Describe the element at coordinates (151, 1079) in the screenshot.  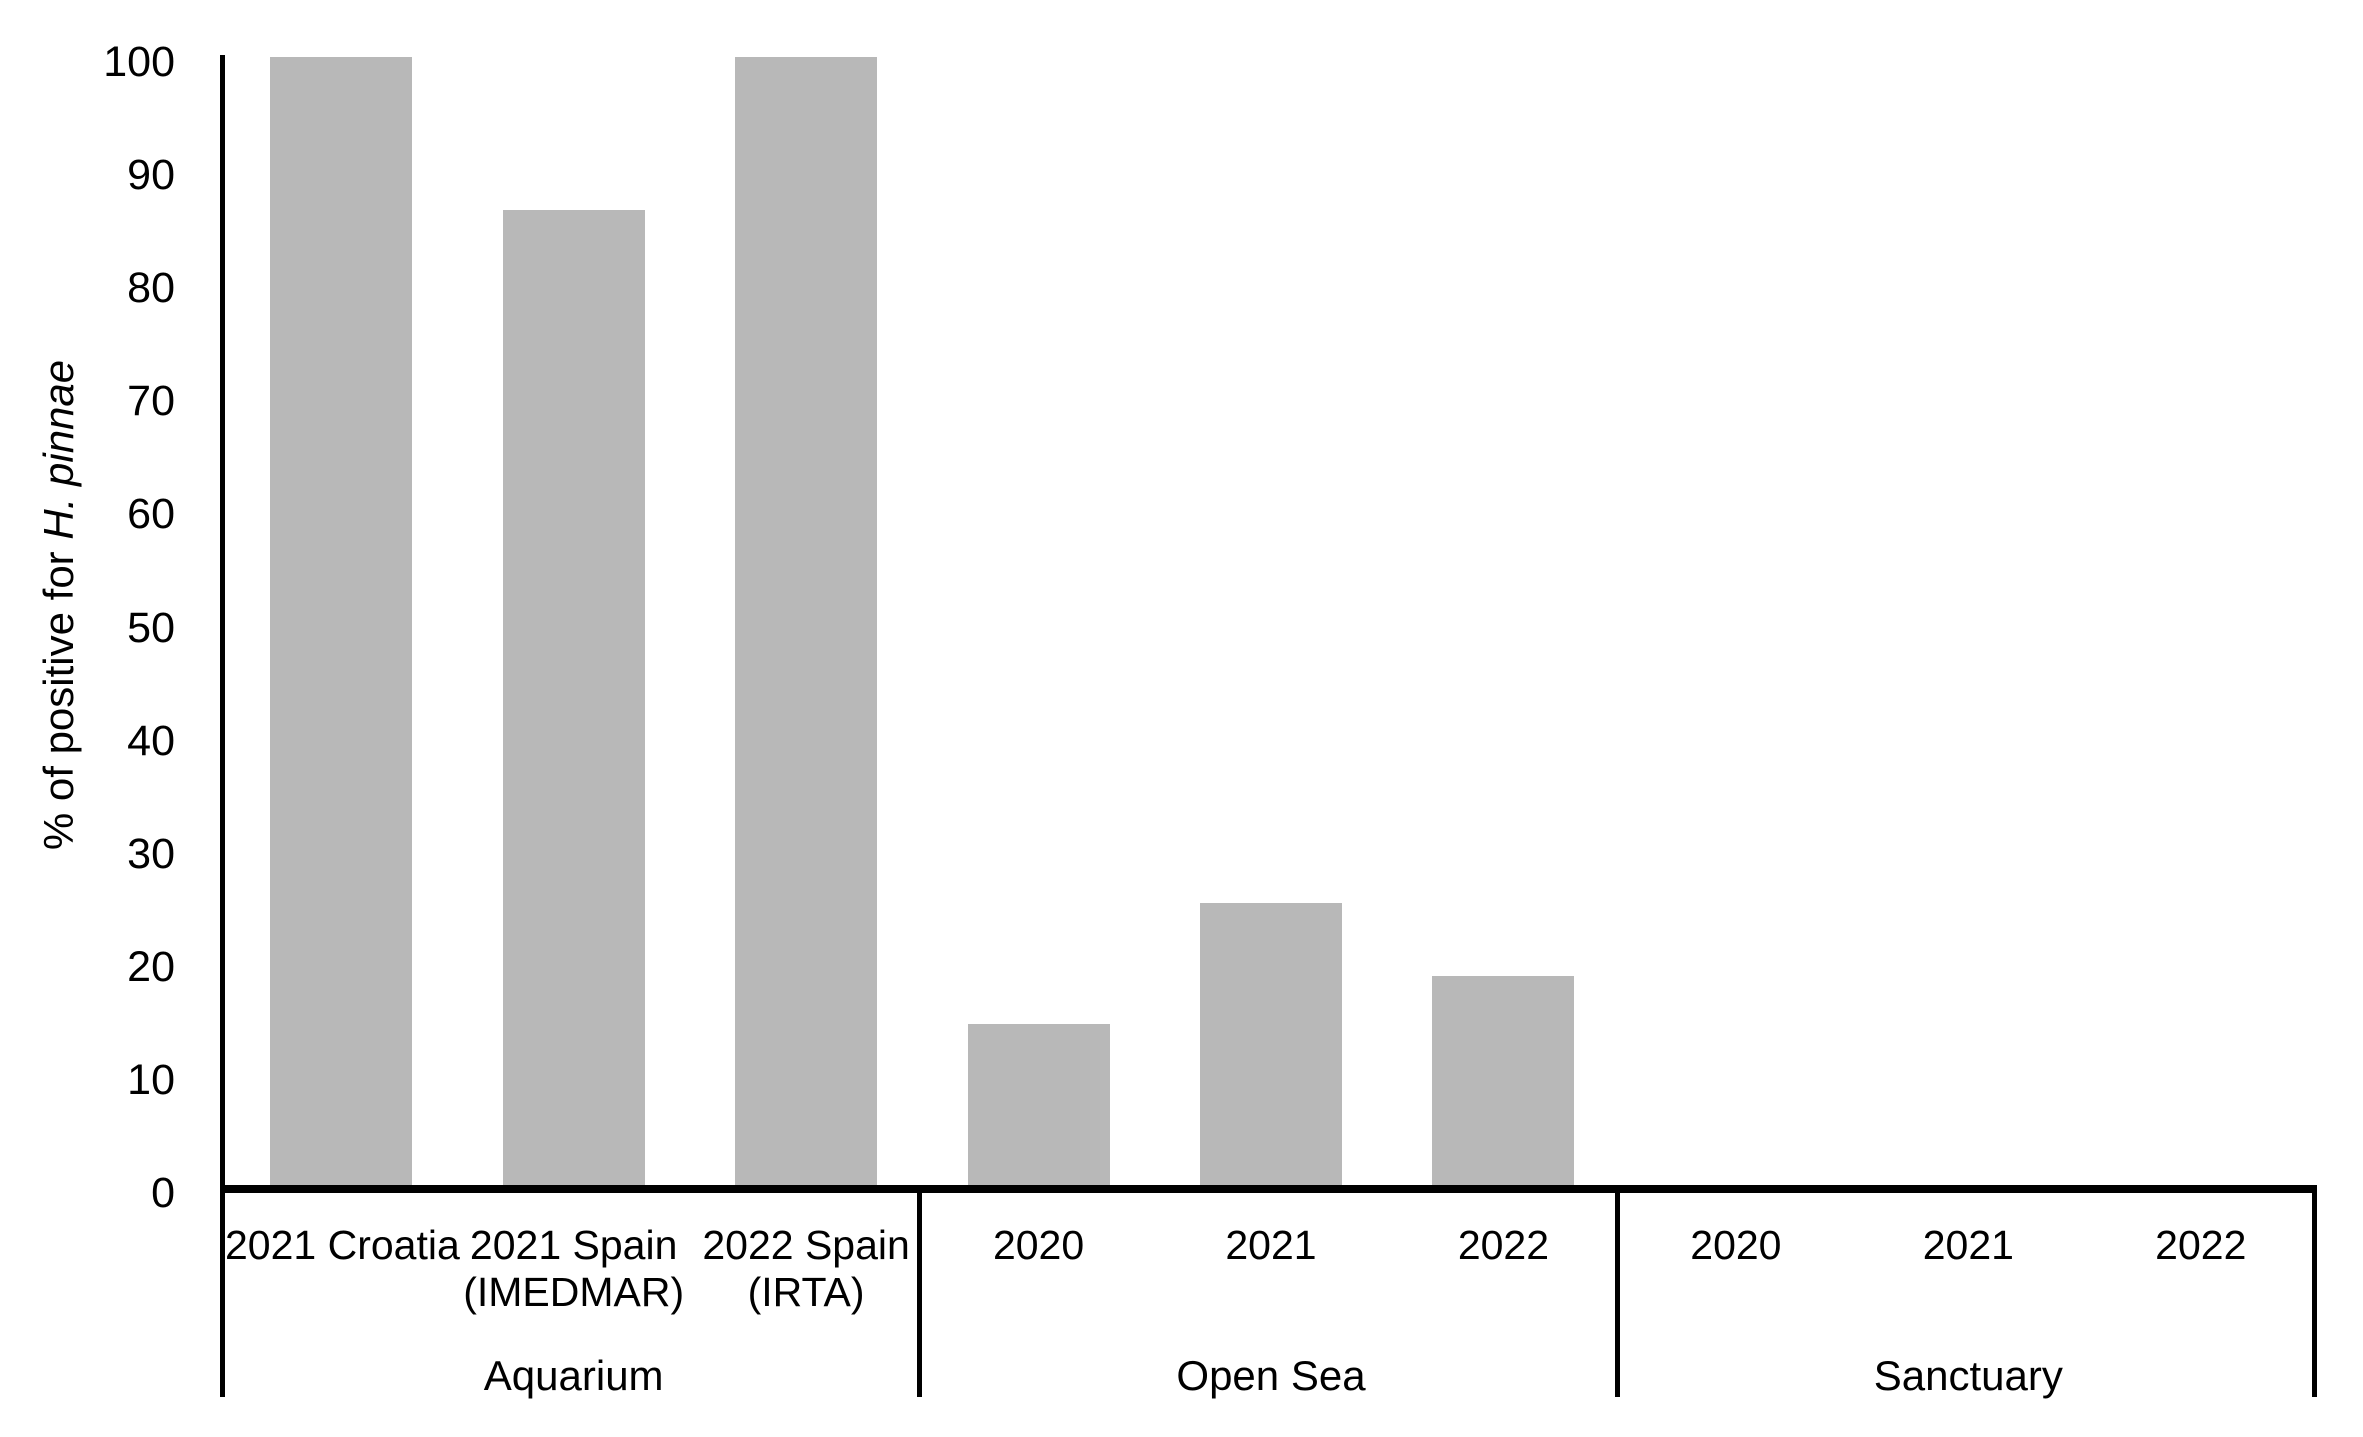
I see `y-tick-label: 10` at that location.